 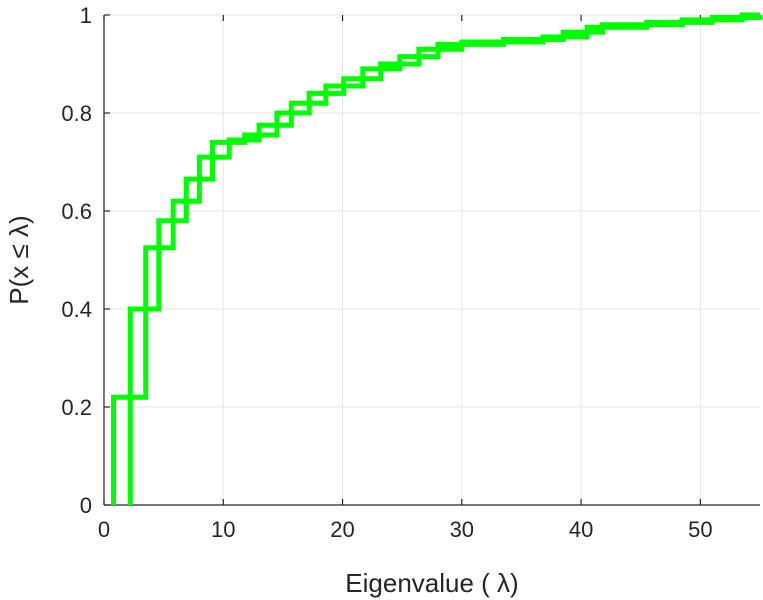 I want to click on y-tick-label: 0.8, so click(x=76, y=113).